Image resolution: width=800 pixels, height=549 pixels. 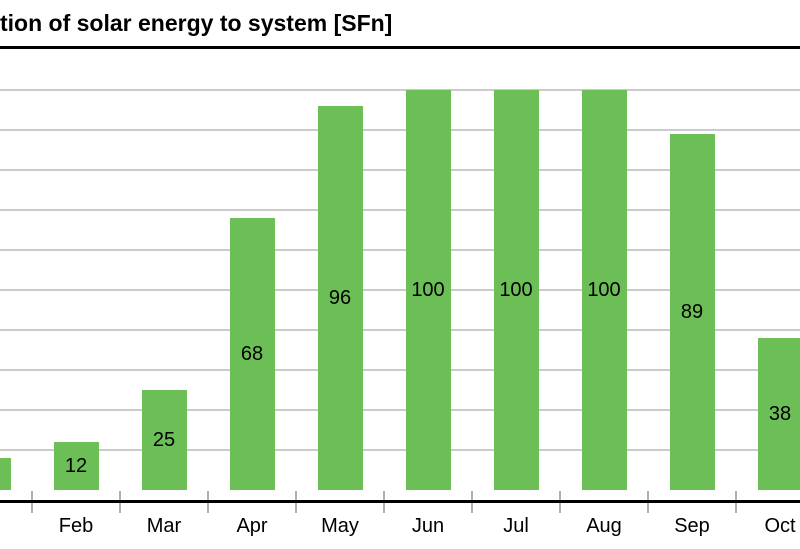 I want to click on x-axis-label-may: May, so click(x=340, y=526).